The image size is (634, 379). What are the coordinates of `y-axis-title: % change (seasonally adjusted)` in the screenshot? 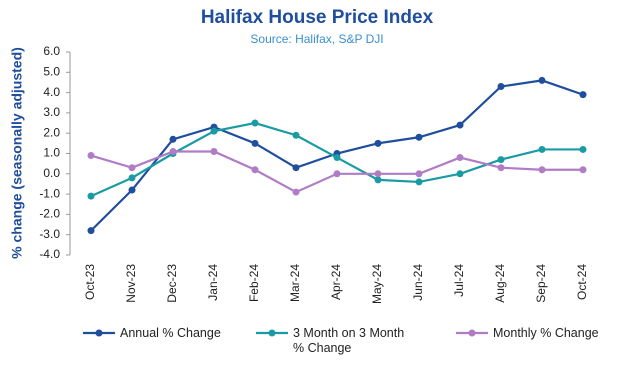 It's located at (17, 153).